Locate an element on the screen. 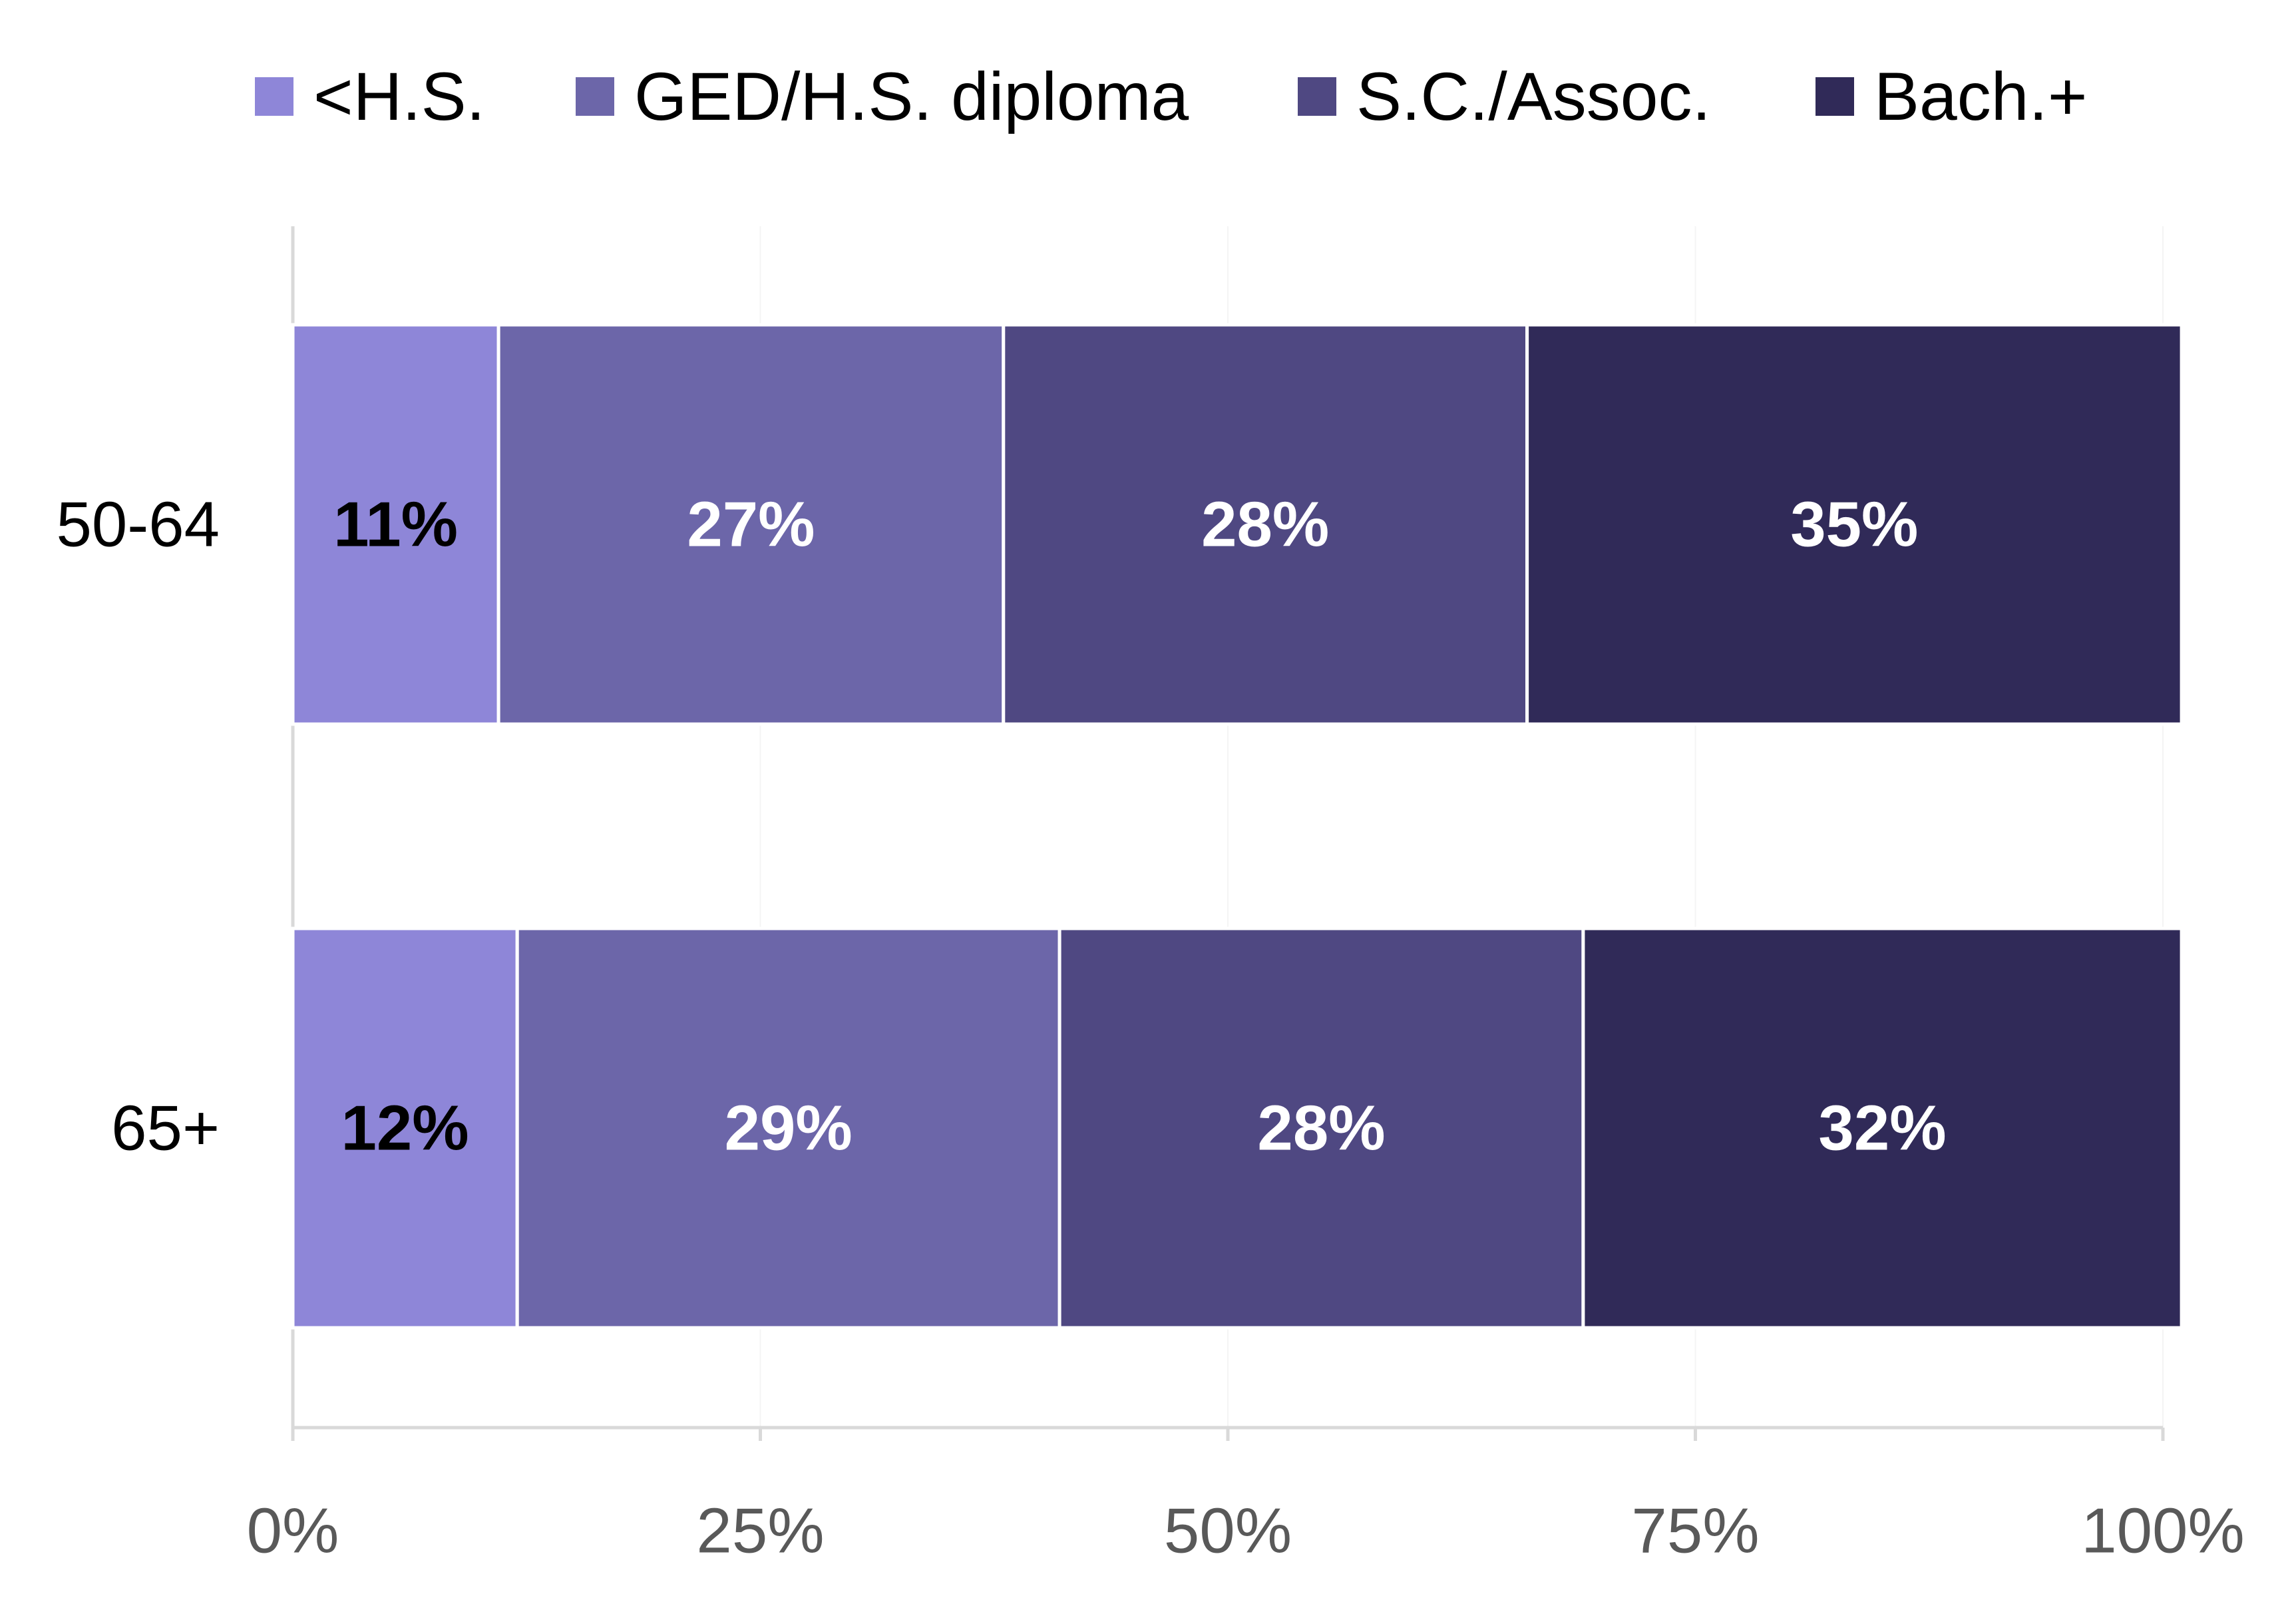 This screenshot has width=2296, height=1598. legend-label: S.C./Assoc. is located at coordinates (1534, 96).